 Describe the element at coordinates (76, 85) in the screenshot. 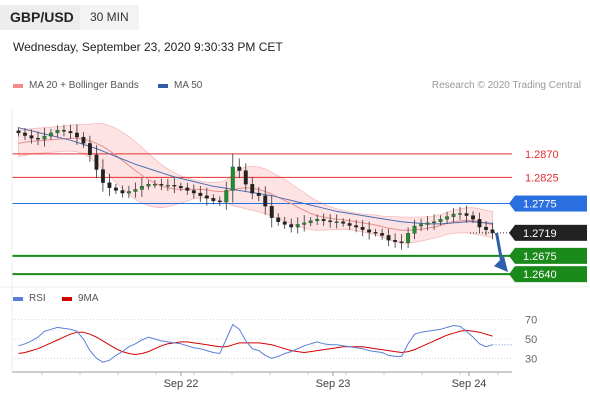

I see `legend-ma20: MA 20 + Bollinger Bands` at that location.